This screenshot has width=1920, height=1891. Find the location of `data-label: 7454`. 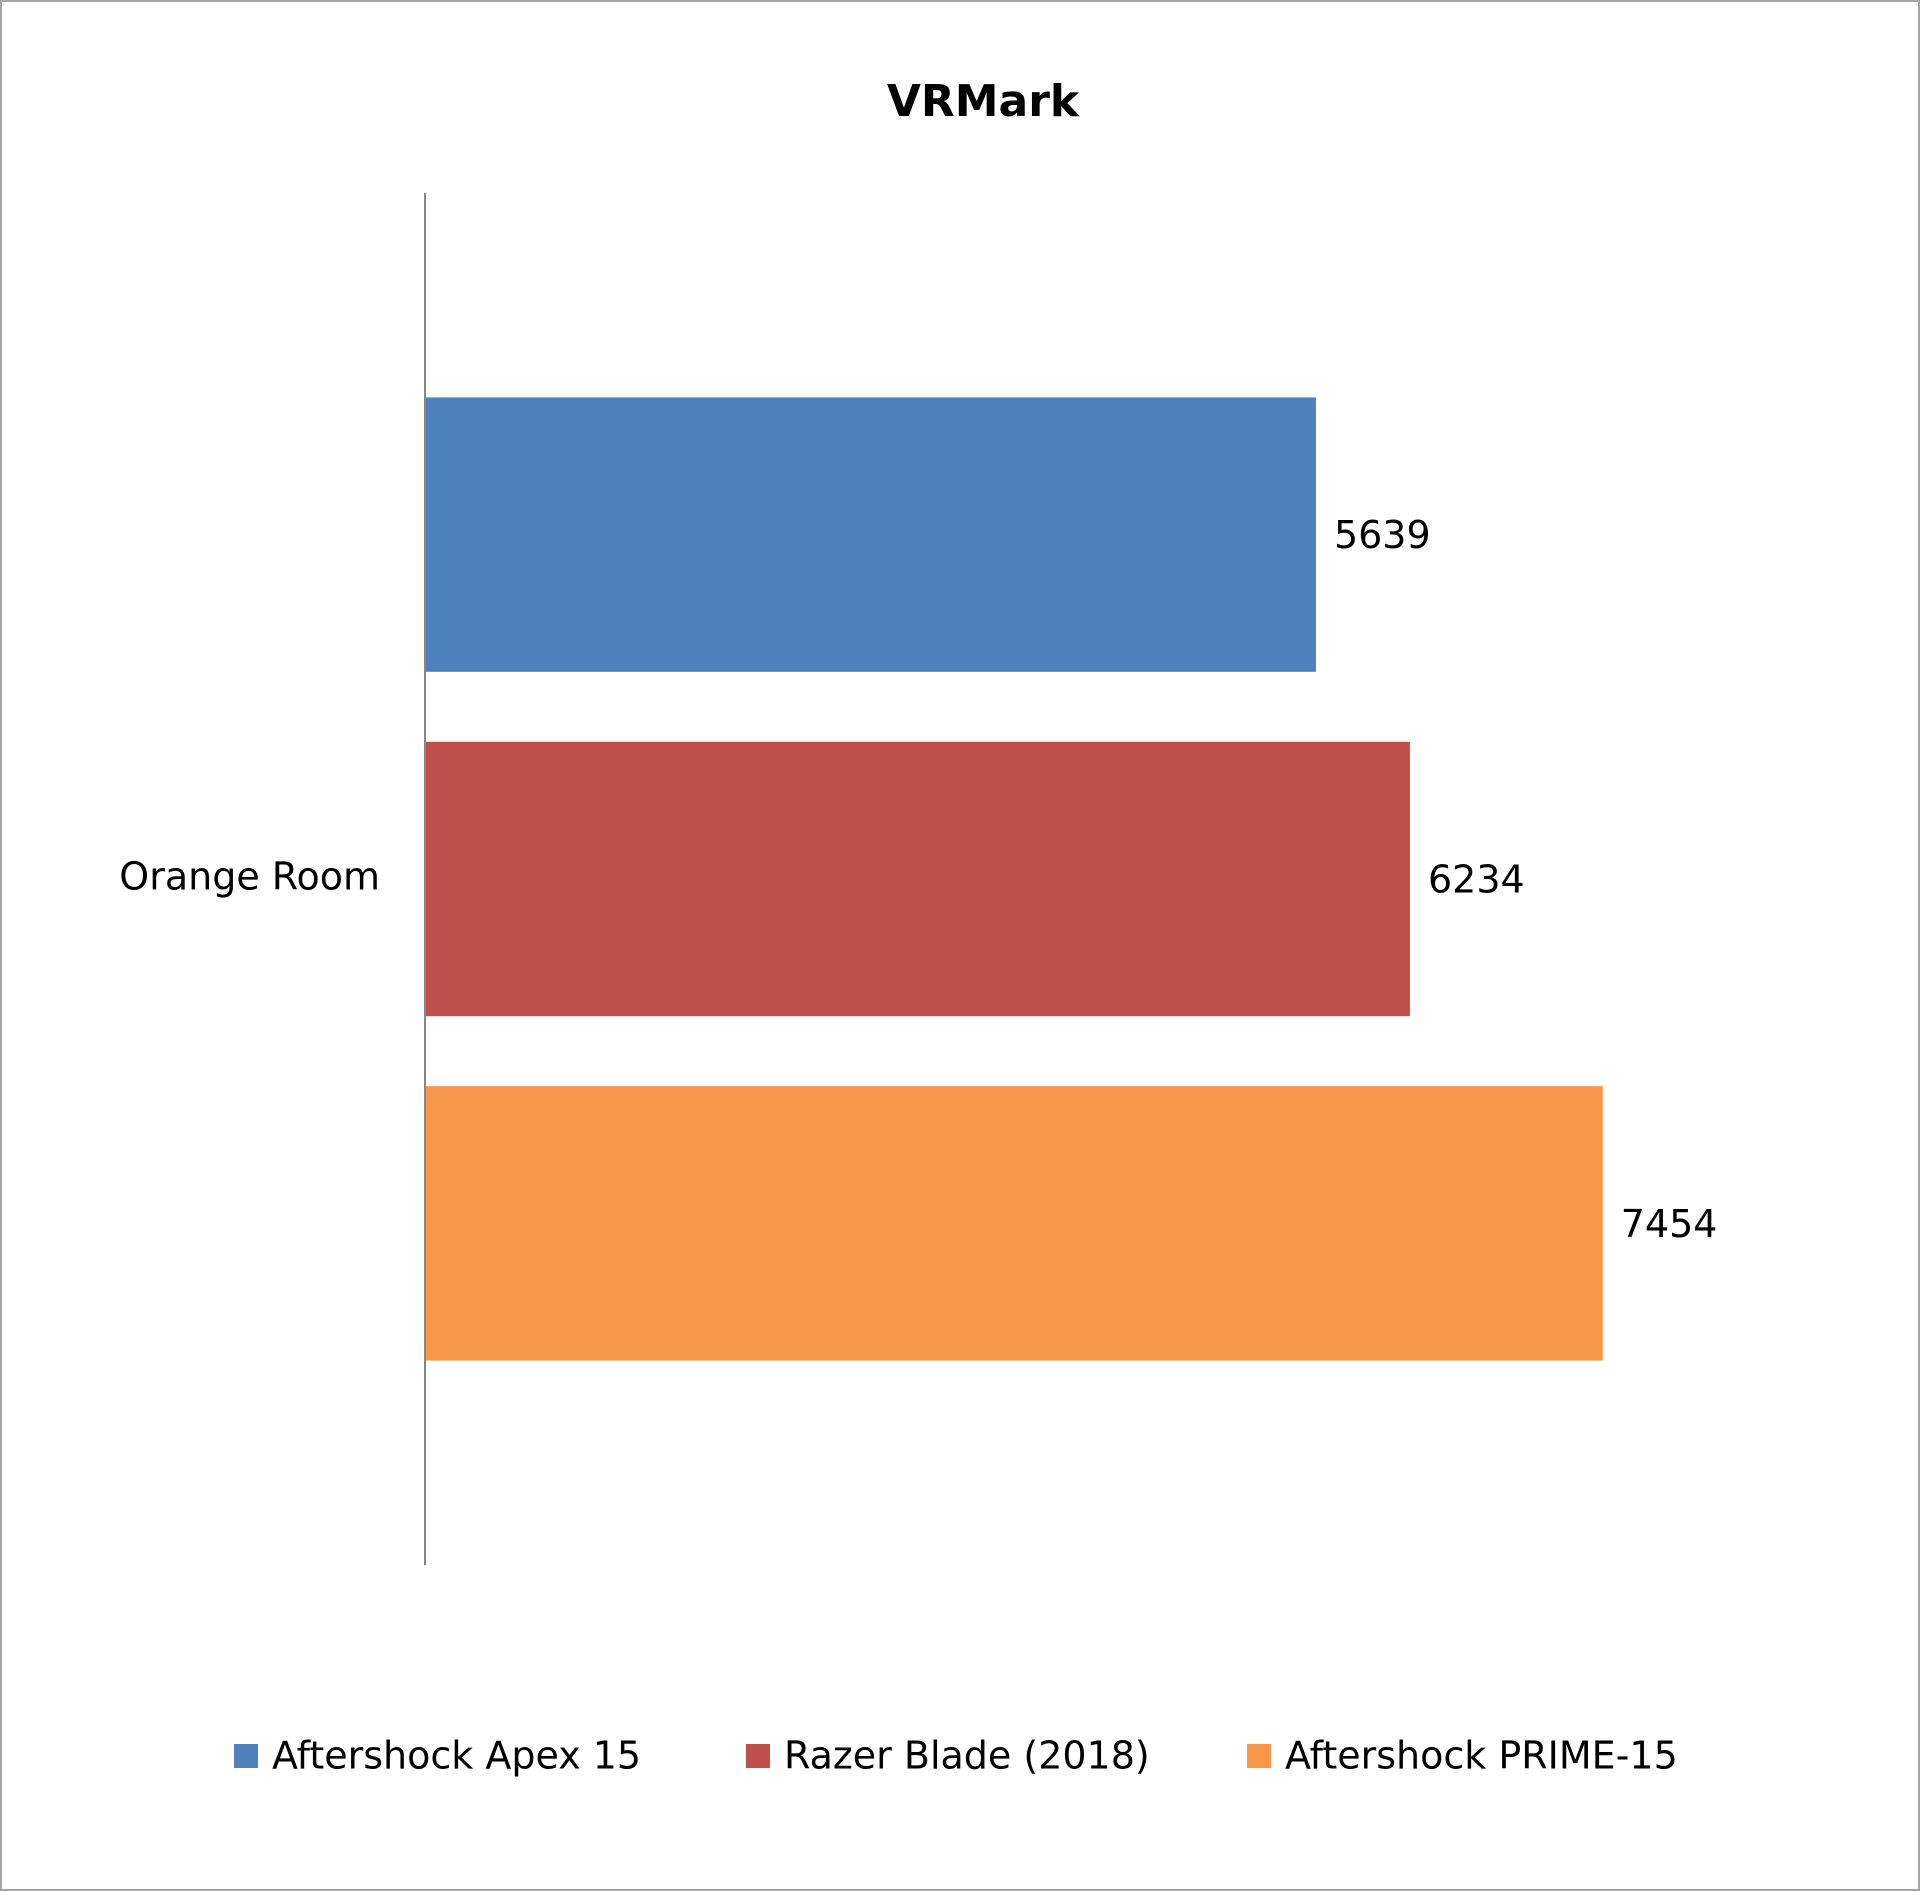

data-label: 7454 is located at coordinates (1669, 1224).